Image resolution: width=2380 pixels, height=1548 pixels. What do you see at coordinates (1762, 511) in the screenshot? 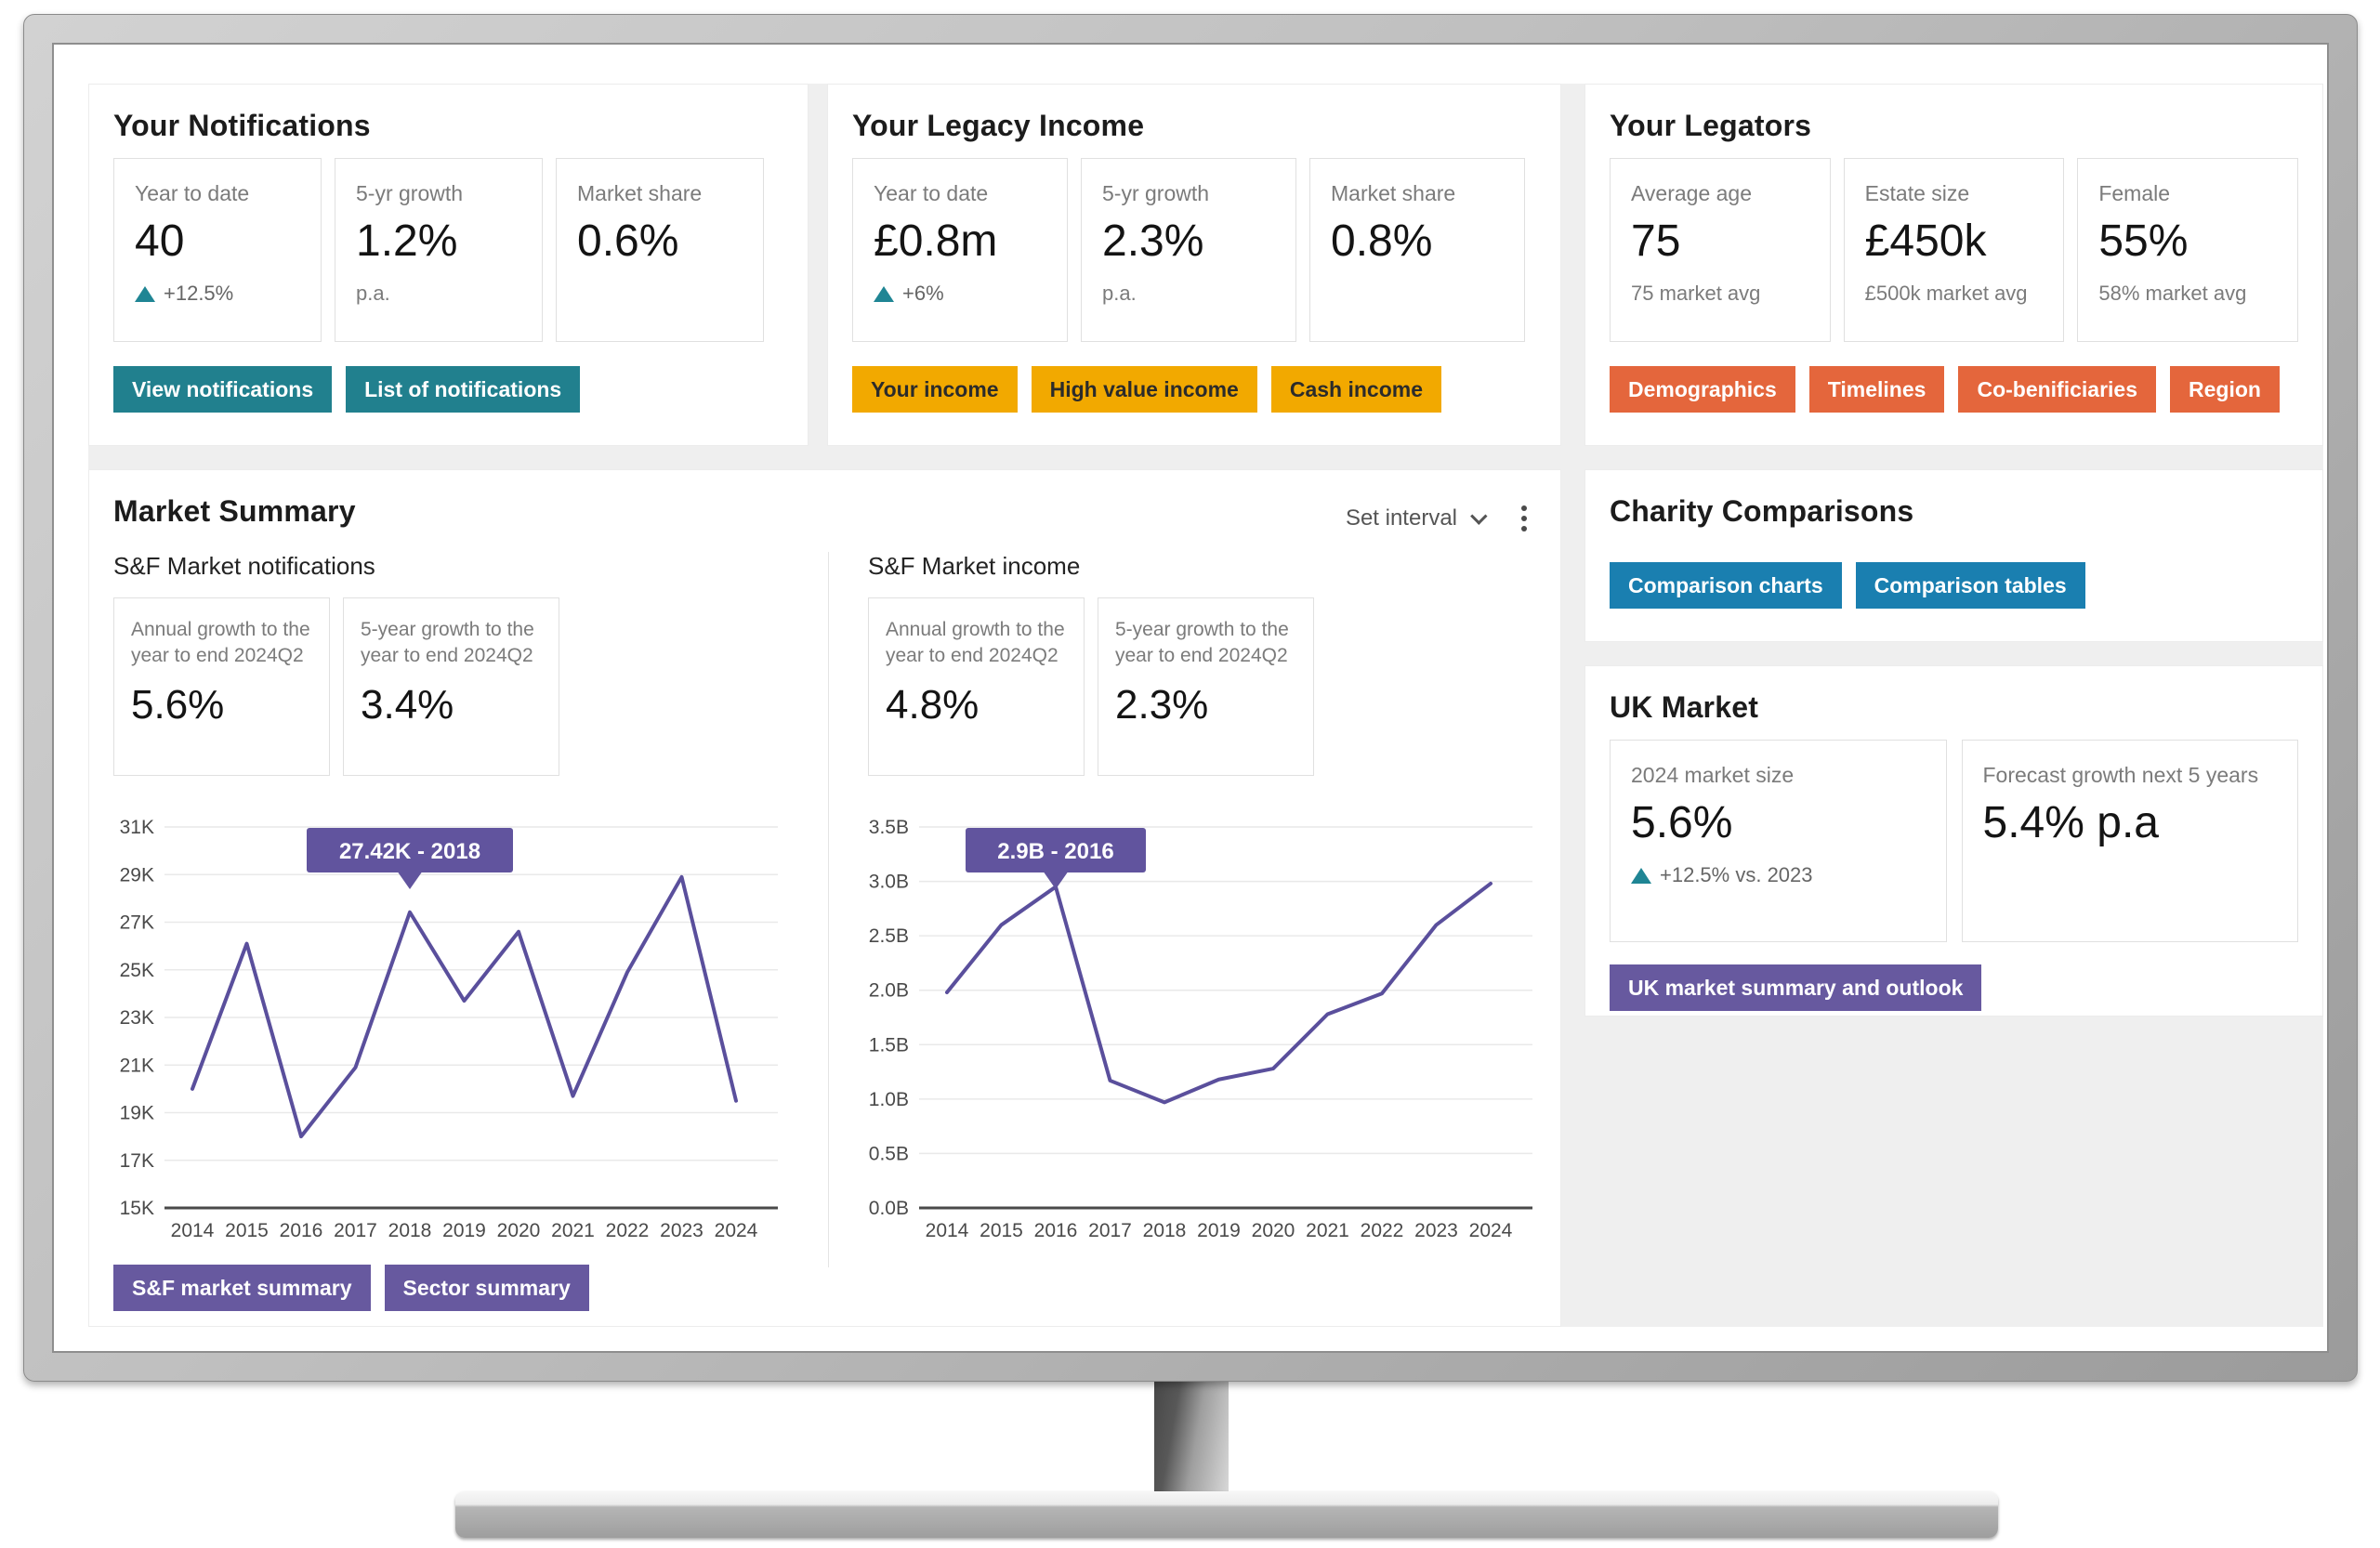
I see `panel-title: Charity Comparisons` at bounding box center [1762, 511].